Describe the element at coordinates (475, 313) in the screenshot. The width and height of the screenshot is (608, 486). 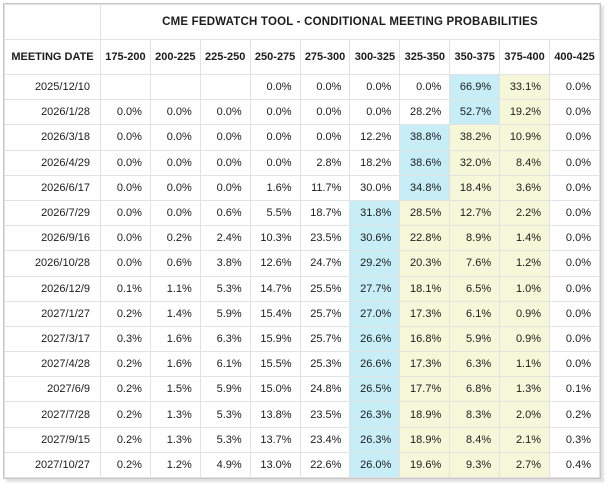
I see `probability-cell: 6.1%` at that location.